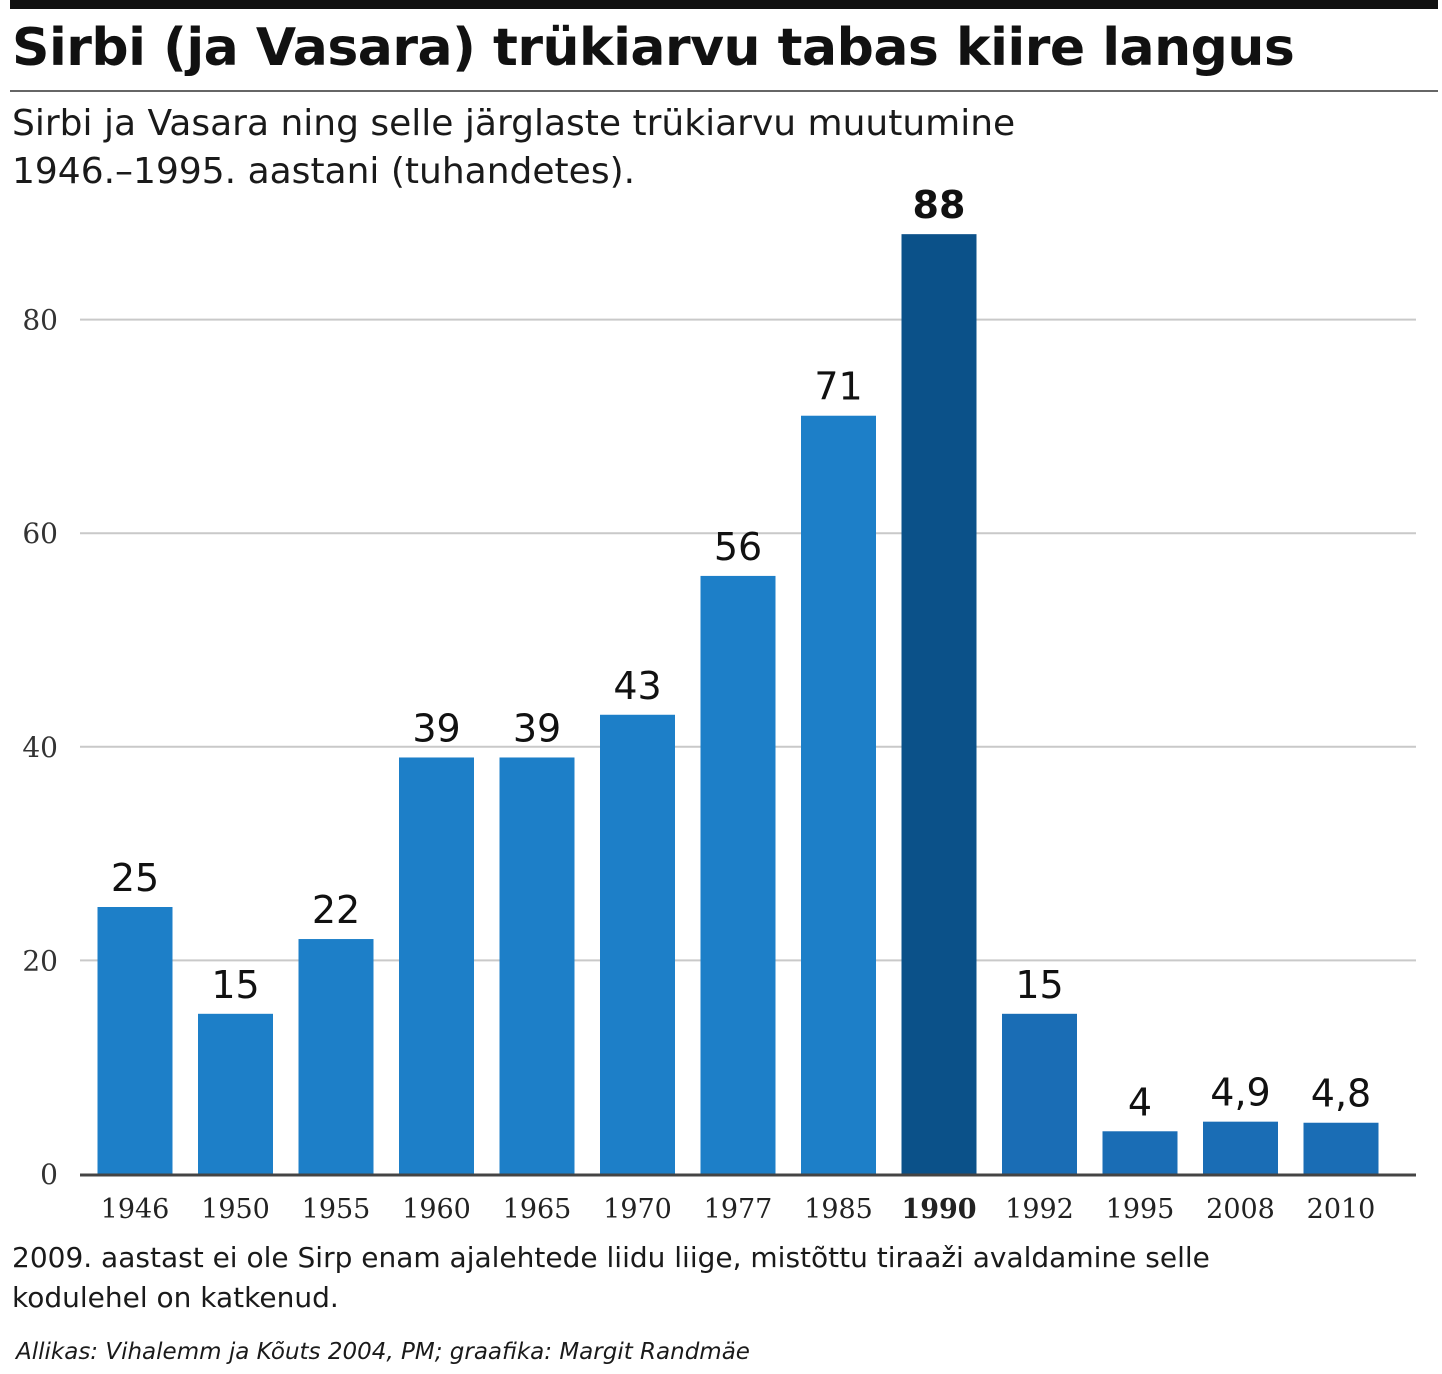 Image resolution: width=1442 pixels, height=1374 pixels. Describe the element at coordinates (336, 1209) in the screenshot. I see `x-tick-label: 1955` at that location.